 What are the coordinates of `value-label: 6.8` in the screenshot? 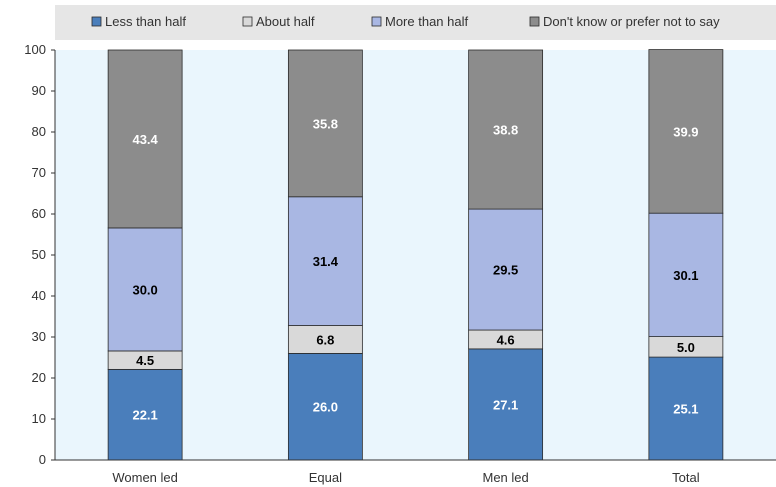 It's located at (325, 339).